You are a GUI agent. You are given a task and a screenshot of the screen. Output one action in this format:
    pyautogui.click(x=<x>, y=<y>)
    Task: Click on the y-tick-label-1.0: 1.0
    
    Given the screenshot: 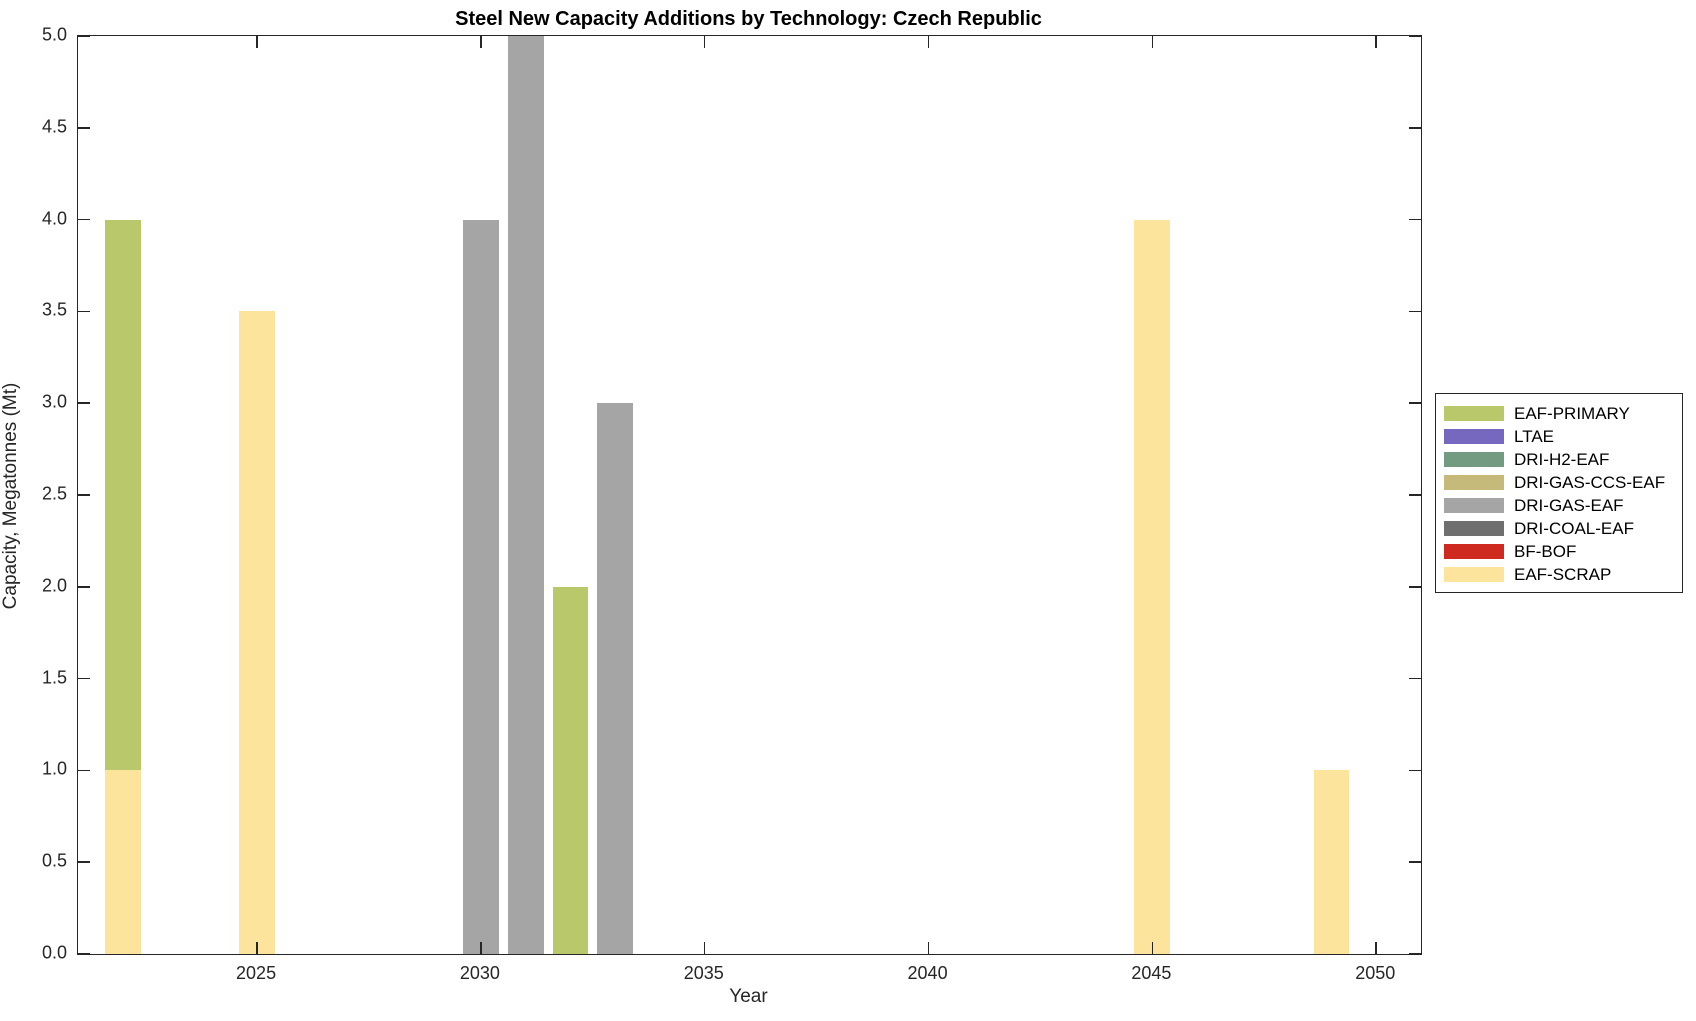 What is the action you would take?
    pyautogui.click(x=54, y=768)
    